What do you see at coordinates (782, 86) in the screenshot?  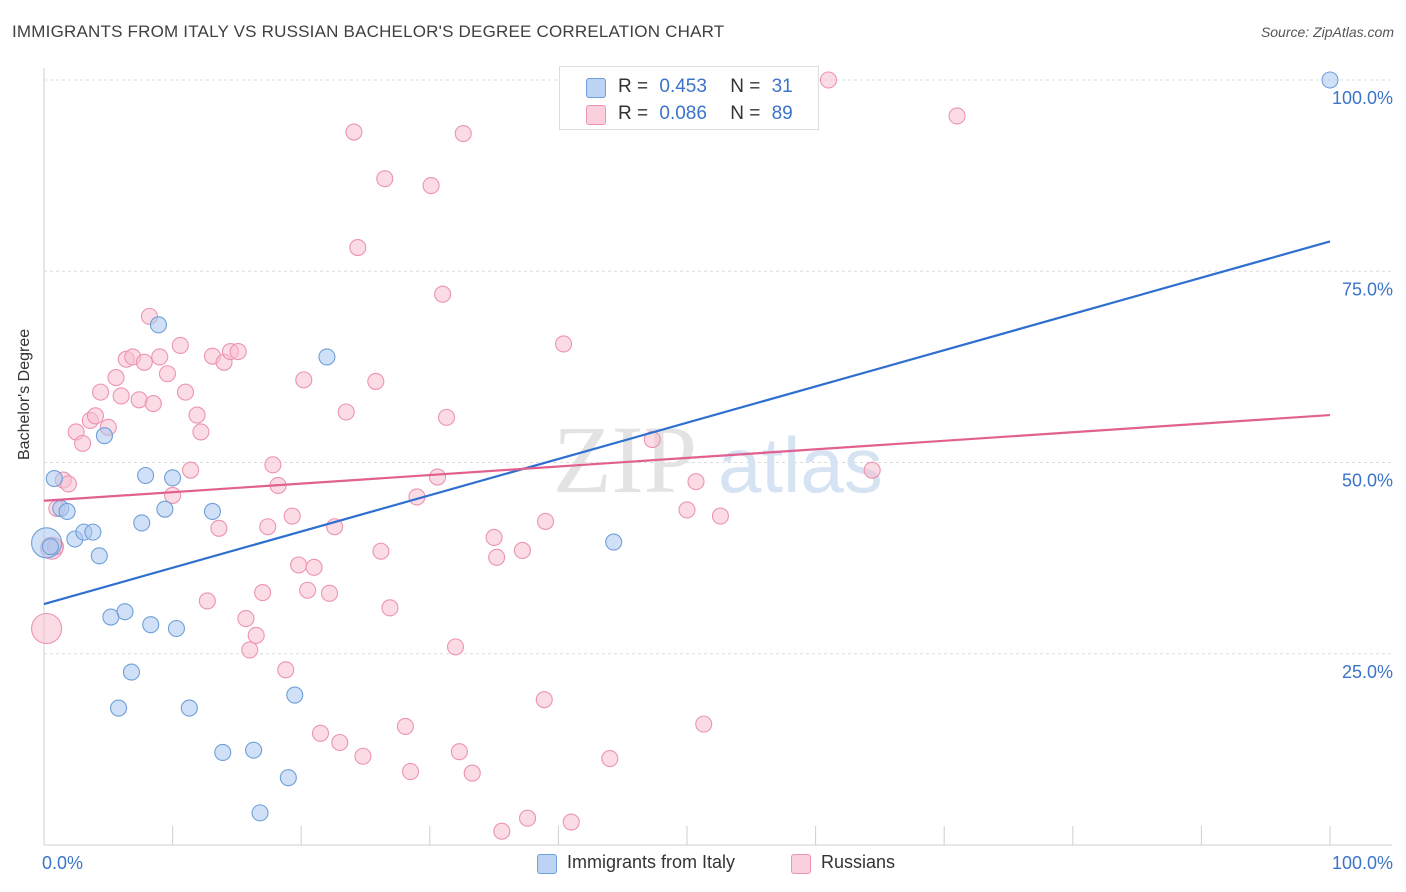 I see `legend-n-blue: 31` at bounding box center [782, 86].